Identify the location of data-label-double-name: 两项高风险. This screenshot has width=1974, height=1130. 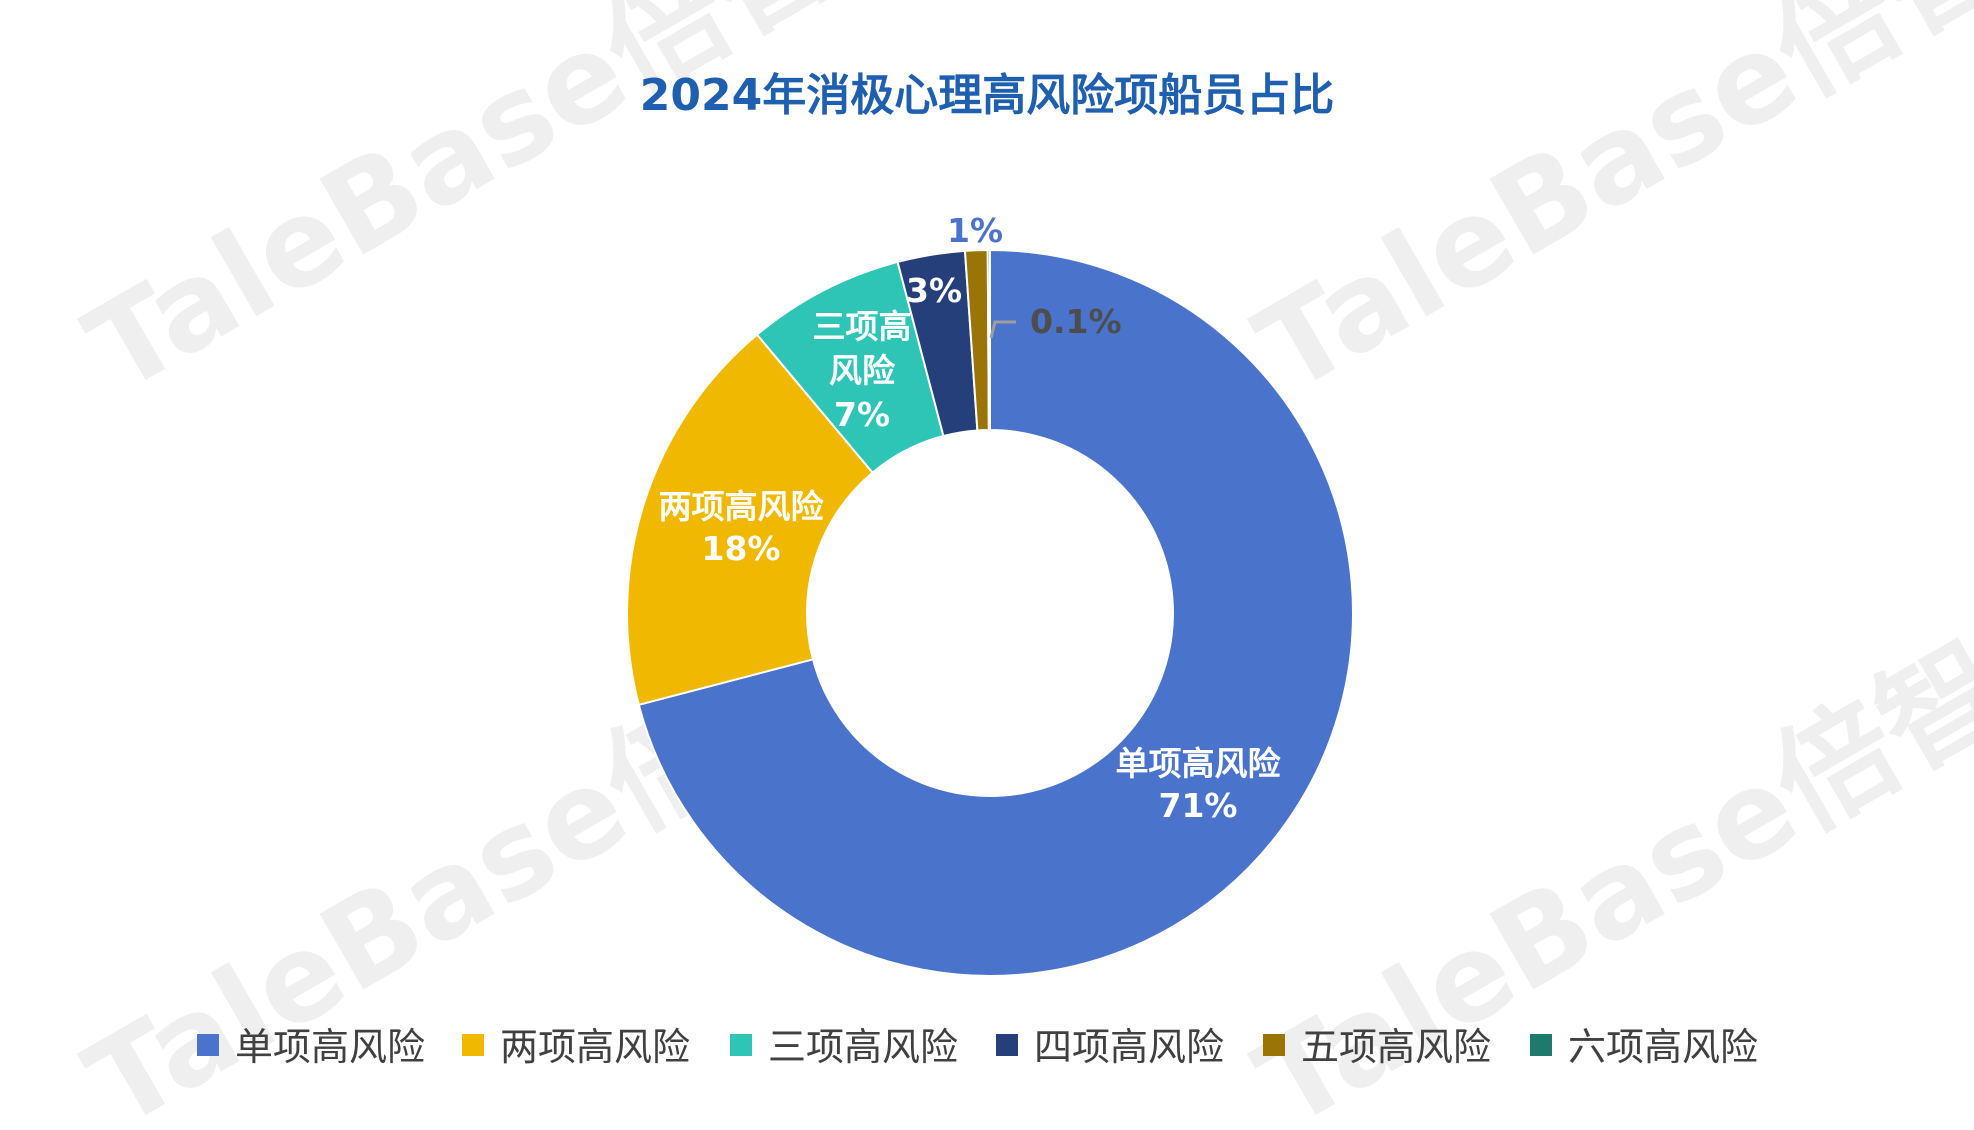
(742, 506).